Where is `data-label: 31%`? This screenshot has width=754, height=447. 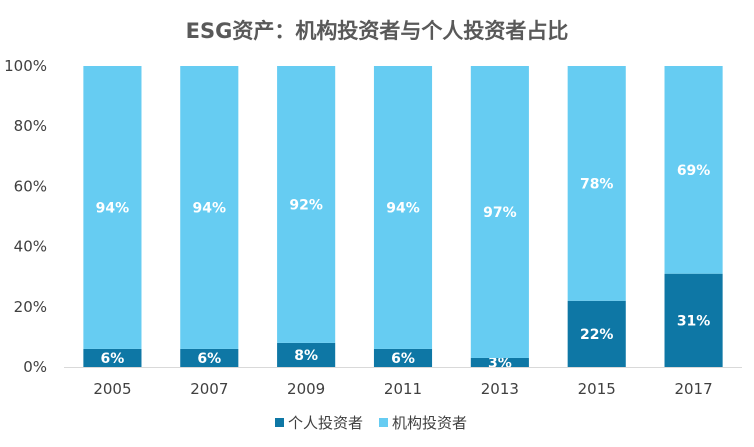
data-label: 31% is located at coordinates (694, 321).